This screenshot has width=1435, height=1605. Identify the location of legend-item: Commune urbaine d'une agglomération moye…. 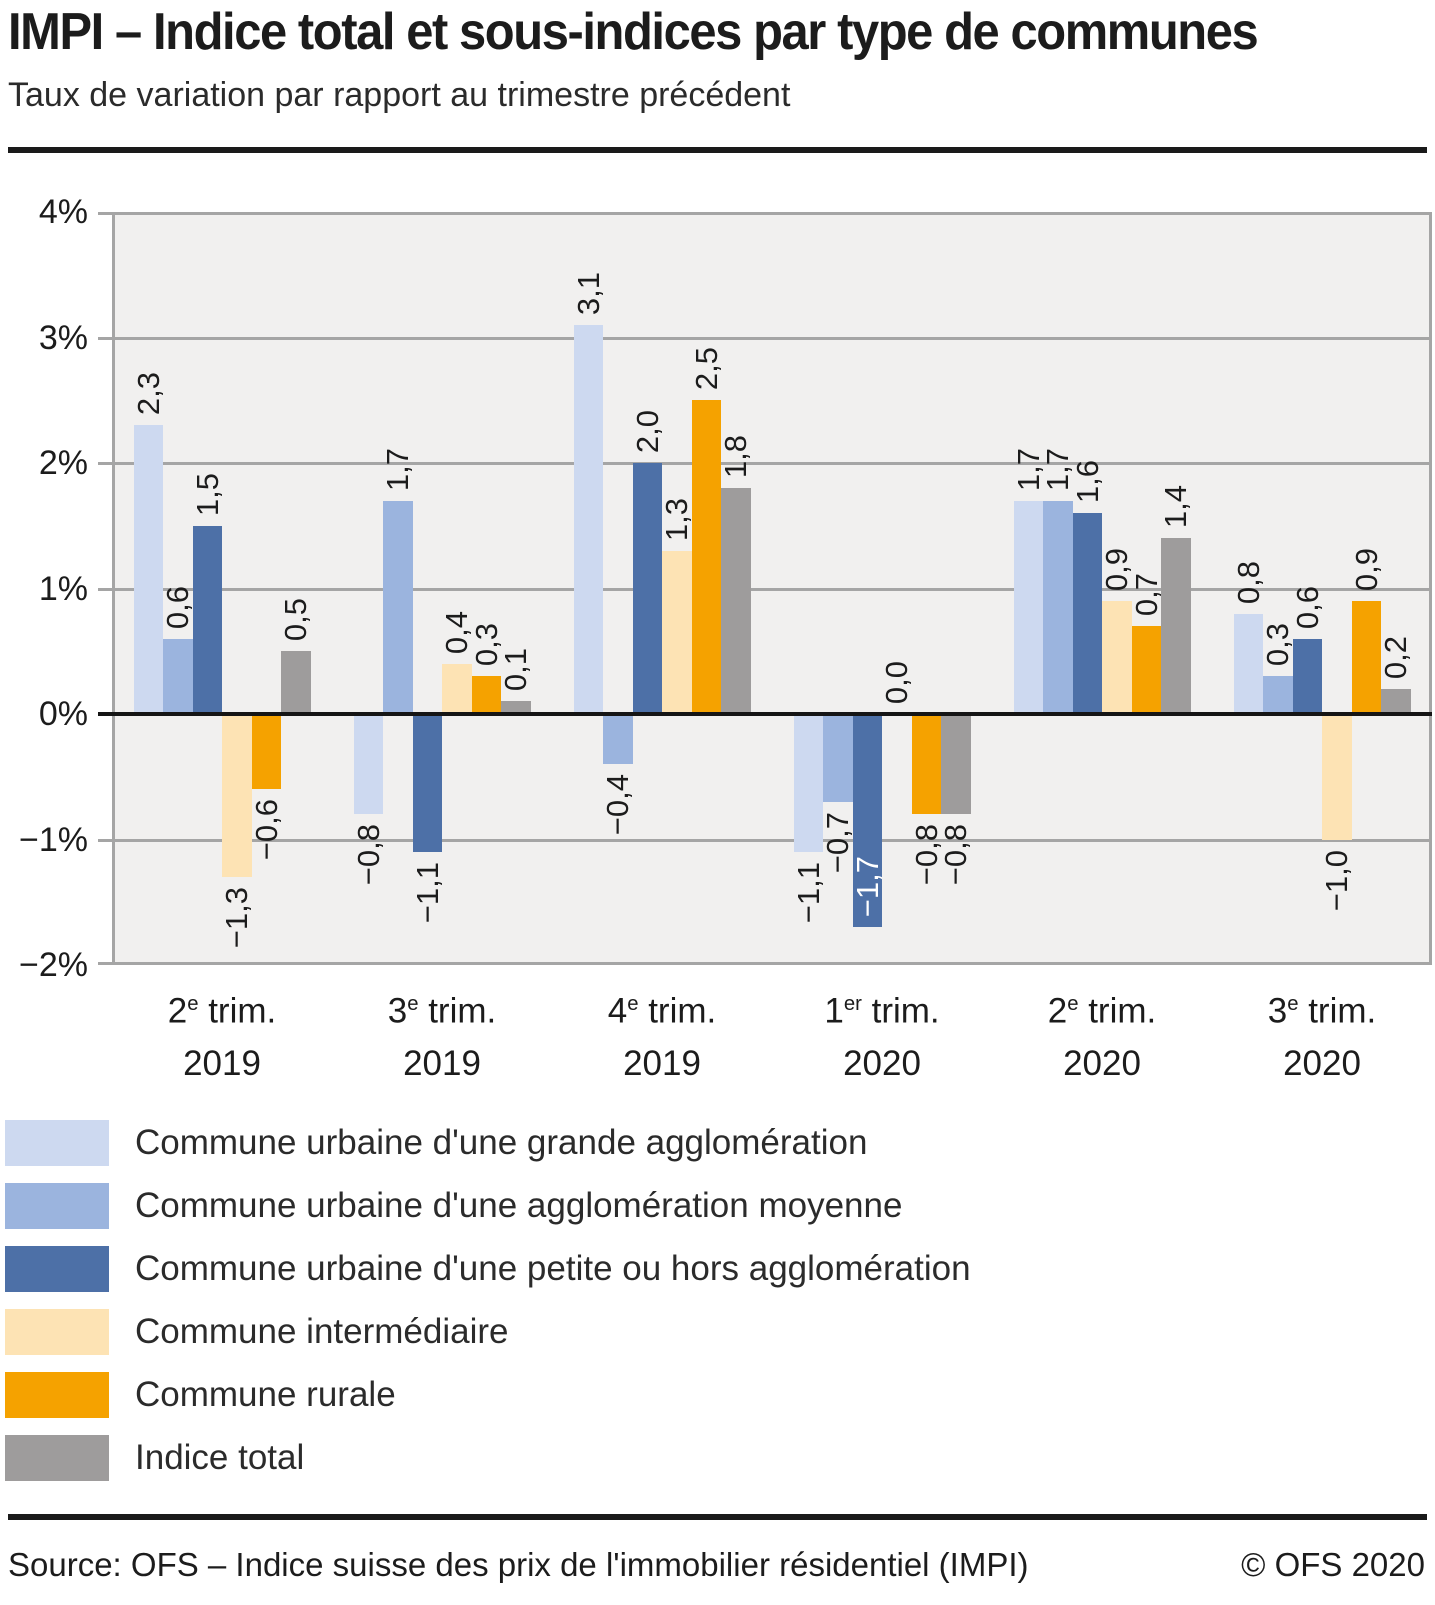
(453, 1206).